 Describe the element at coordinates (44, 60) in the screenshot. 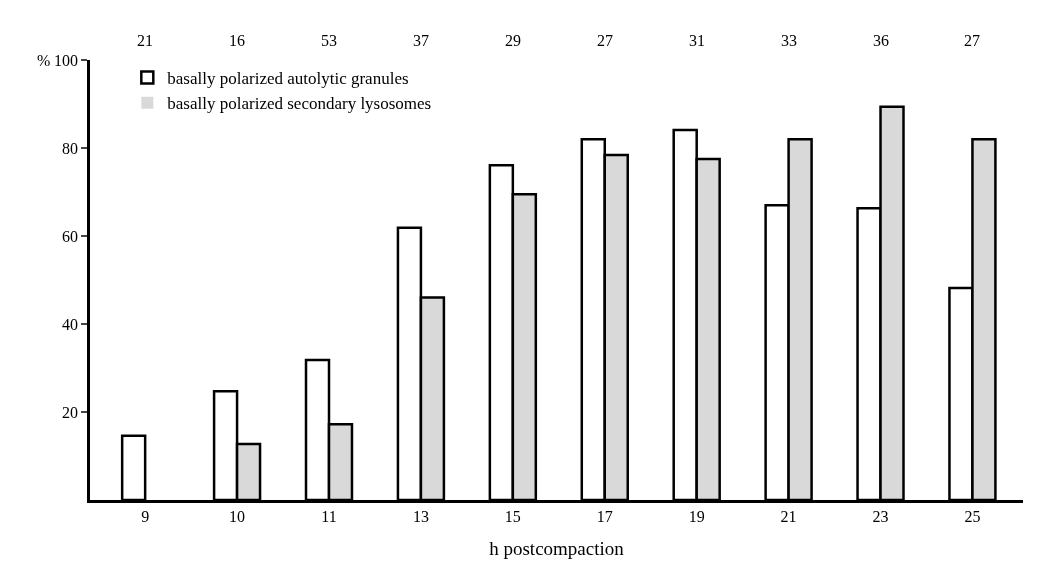

I see `y-axis-title: %` at that location.